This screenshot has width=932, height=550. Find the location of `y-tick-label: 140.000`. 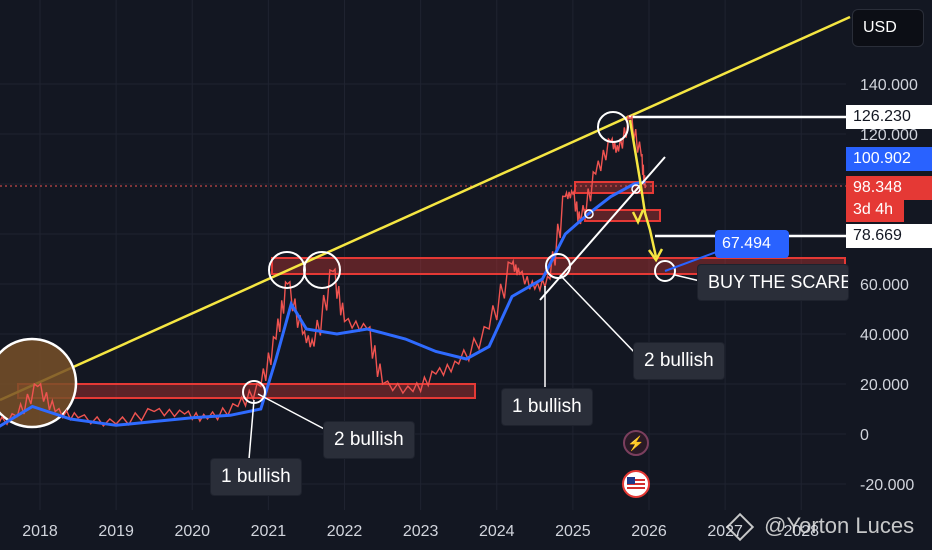

y-tick-label: 140.000 is located at coordinates (889, 85).